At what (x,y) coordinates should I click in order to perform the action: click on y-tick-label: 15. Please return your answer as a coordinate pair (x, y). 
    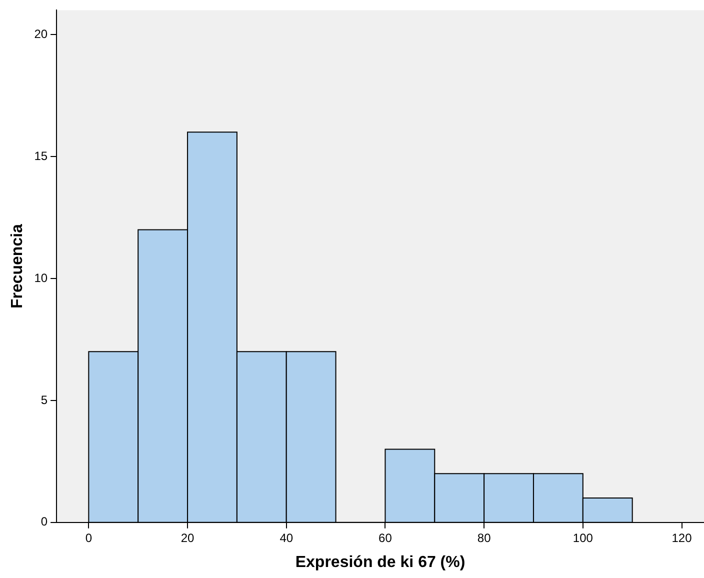
    Looking at the image, I should click on (41, 155).